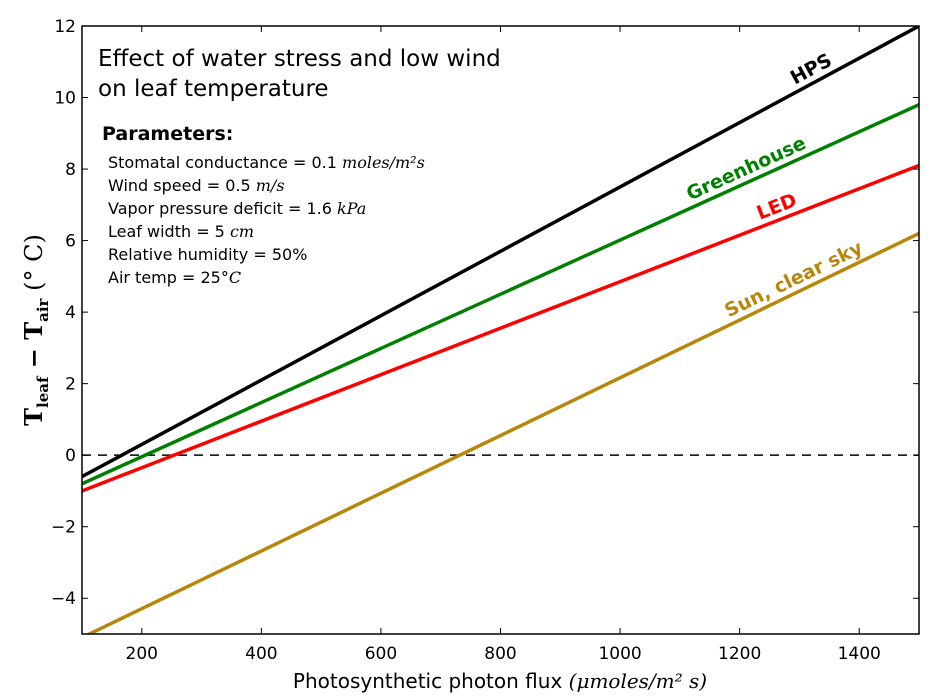  What do you see at coordinates (231, 277) in the screenshot?
I see `parameter-unit: °C` at bounding box center [231, 277].